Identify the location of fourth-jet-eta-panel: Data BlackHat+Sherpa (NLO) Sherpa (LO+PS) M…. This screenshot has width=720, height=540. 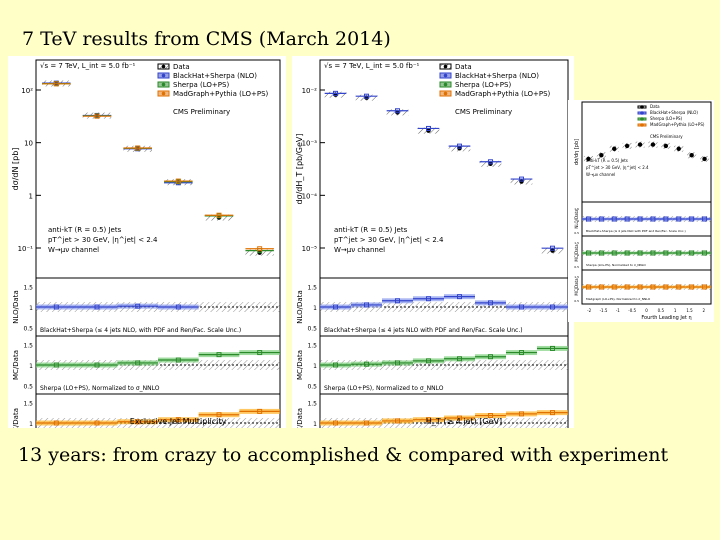
(641, 211).